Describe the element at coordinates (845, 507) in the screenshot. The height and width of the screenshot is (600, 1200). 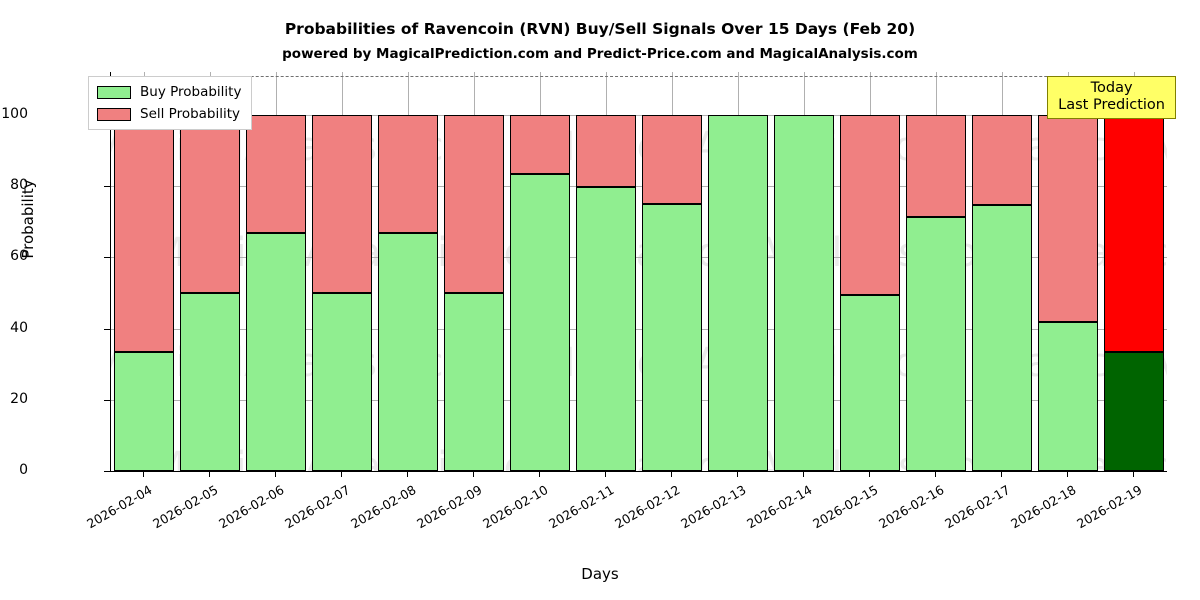
I see `x-axis-tick-label: 2026-02-15` at that location.